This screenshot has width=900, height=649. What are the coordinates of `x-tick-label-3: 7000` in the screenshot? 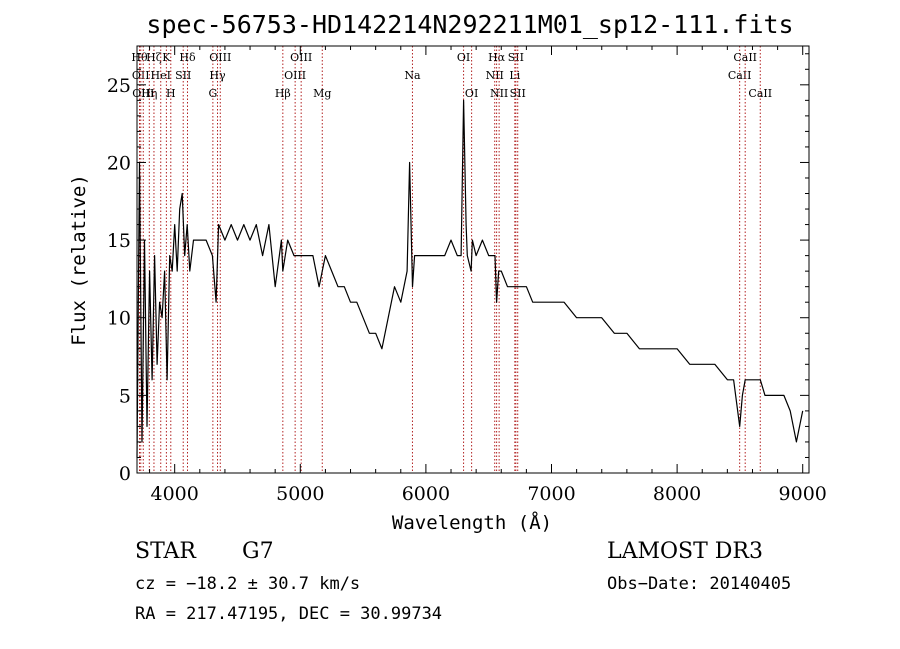 It's located at (551, 494).